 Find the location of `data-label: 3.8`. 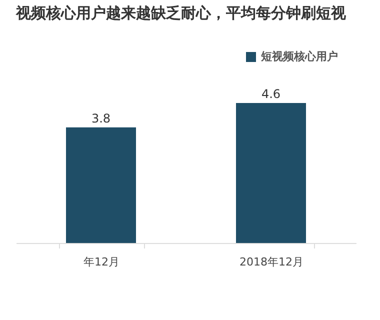

data-label: 3.8 is located at coordinates (101, 118).